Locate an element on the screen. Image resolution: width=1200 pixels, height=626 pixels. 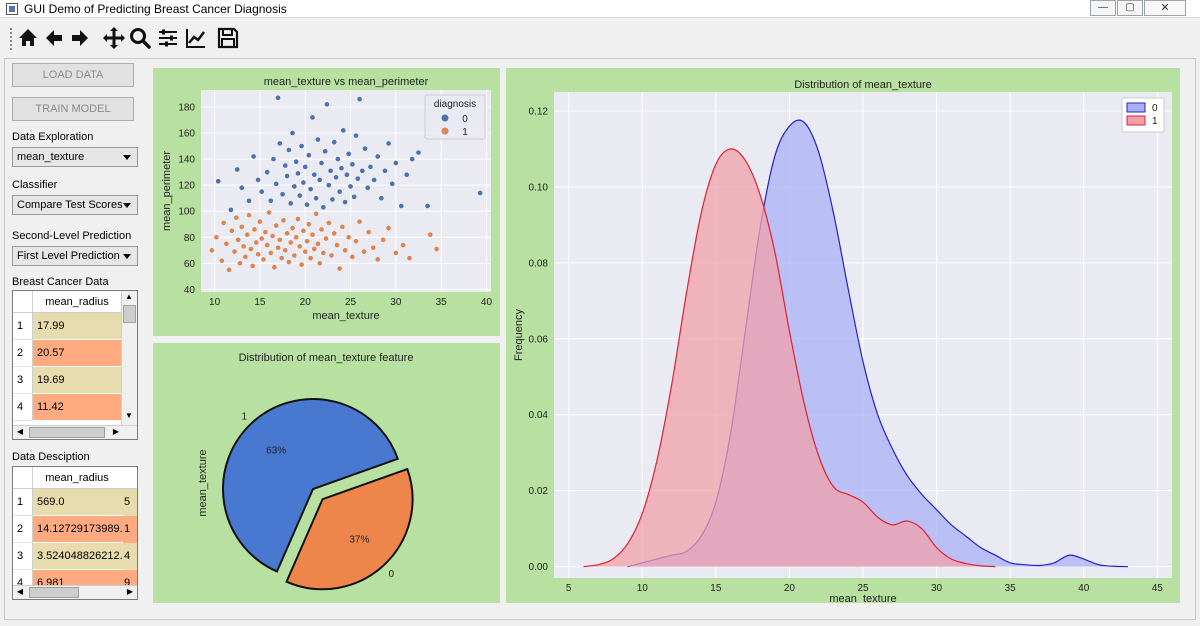
home-icon is located at coordinates (28, 37).